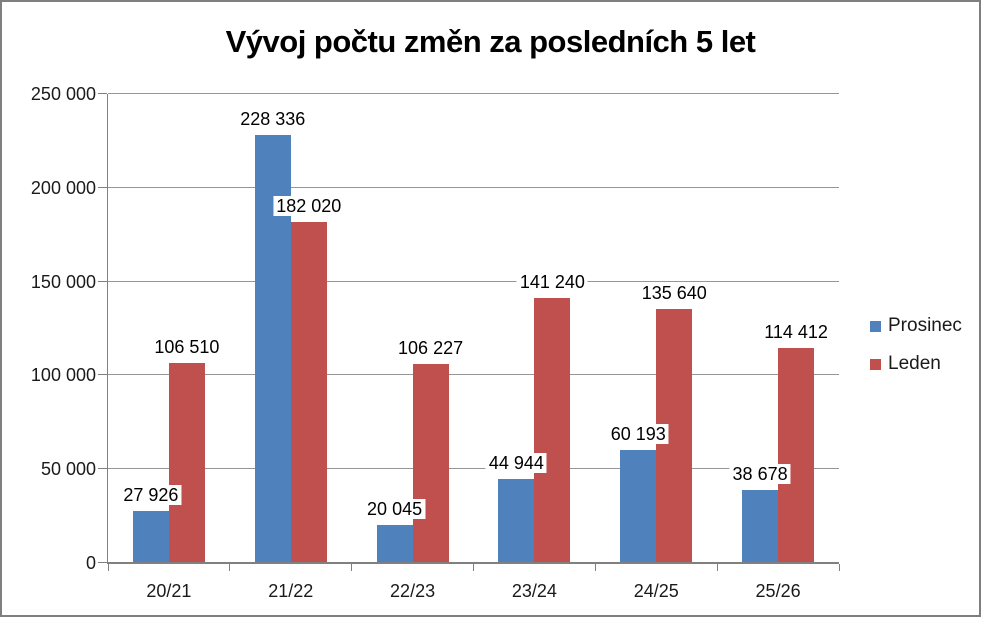 Image resolution: width=981 pixels, height=617 pixels. Describe the element at coordinates (875, 326) in the screenshot. I see `legend-swatch-prosinec` at that location.